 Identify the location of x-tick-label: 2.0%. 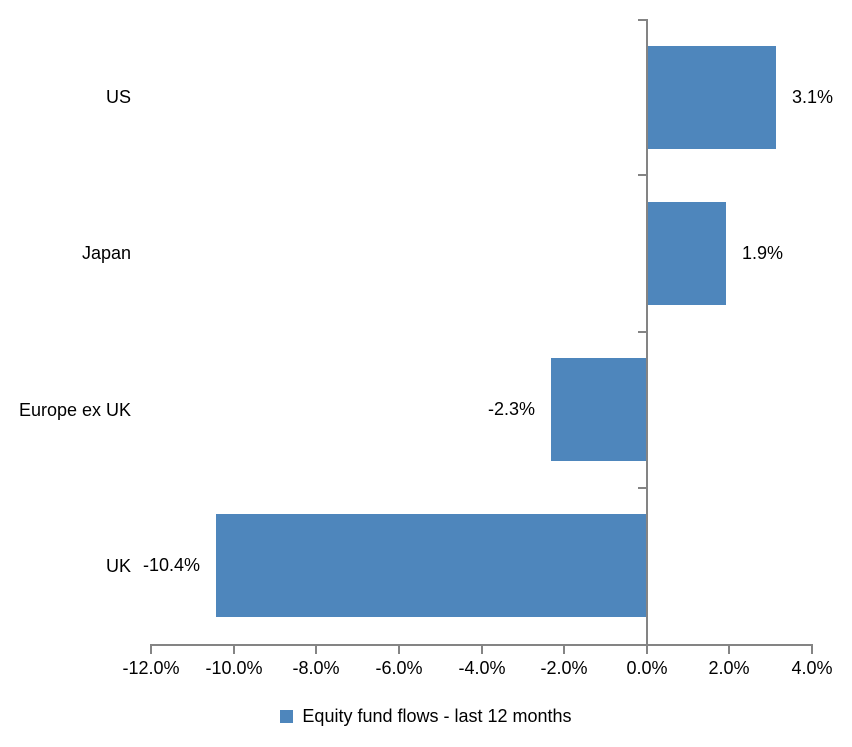
(729, 668).